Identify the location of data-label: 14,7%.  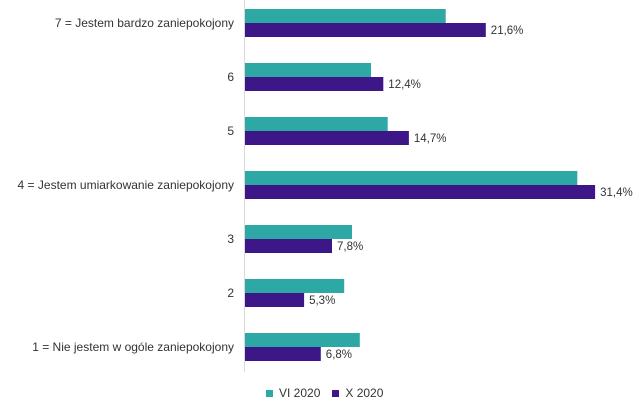
(430, 139).